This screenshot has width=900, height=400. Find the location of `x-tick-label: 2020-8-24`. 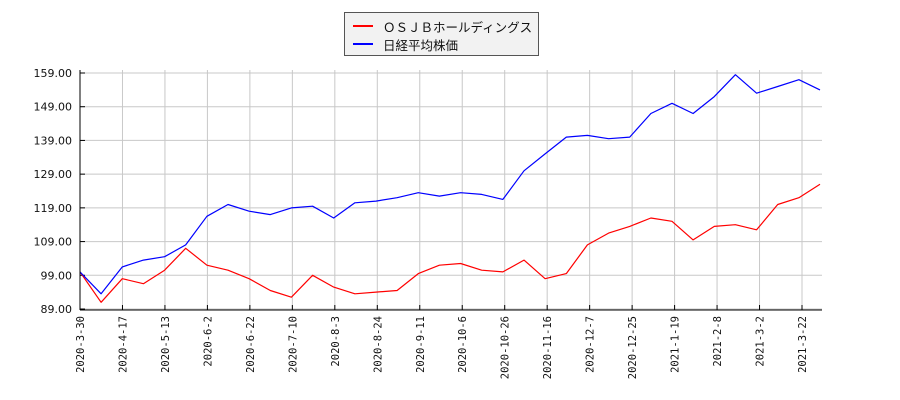

x-tick-label: 2020-8-24 is located at coordinates (378, 344).